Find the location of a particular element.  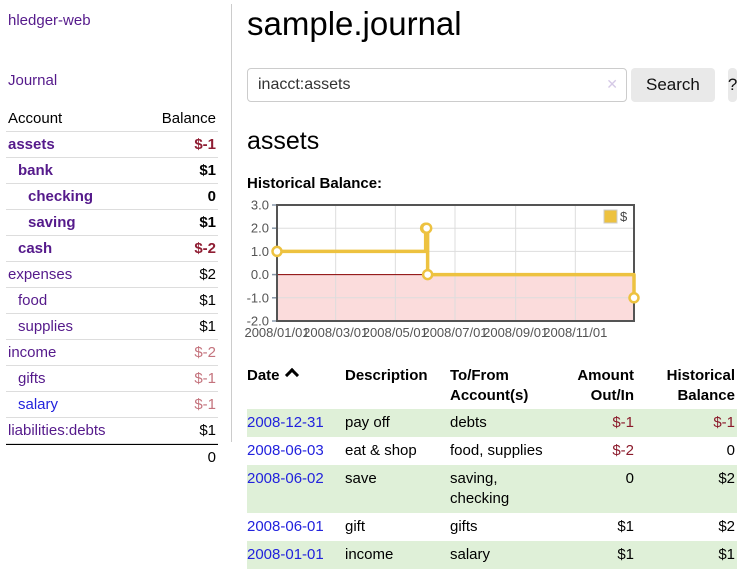

svg-text: 2008/07/01 is located at coordinates (454, 332).